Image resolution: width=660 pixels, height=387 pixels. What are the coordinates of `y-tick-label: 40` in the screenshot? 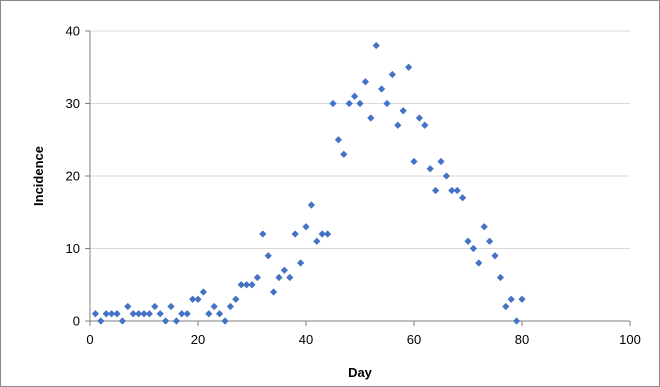 It's located at (73, 31).